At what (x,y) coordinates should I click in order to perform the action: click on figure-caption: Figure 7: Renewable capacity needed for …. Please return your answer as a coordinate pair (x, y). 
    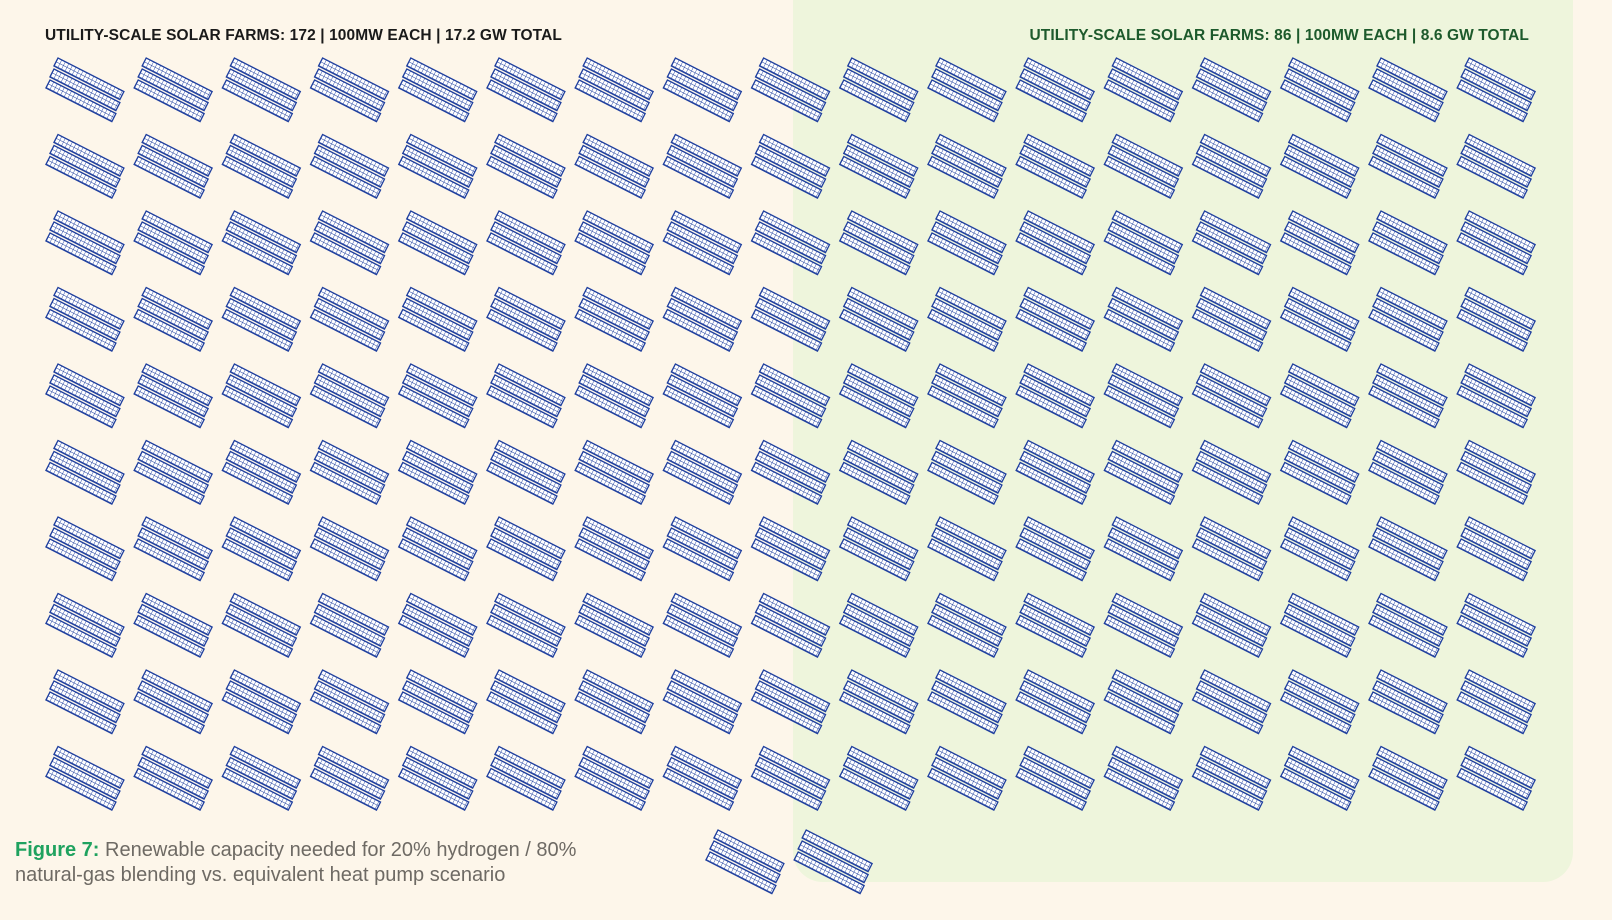
    Looking at the image, I should click on (325, 863).